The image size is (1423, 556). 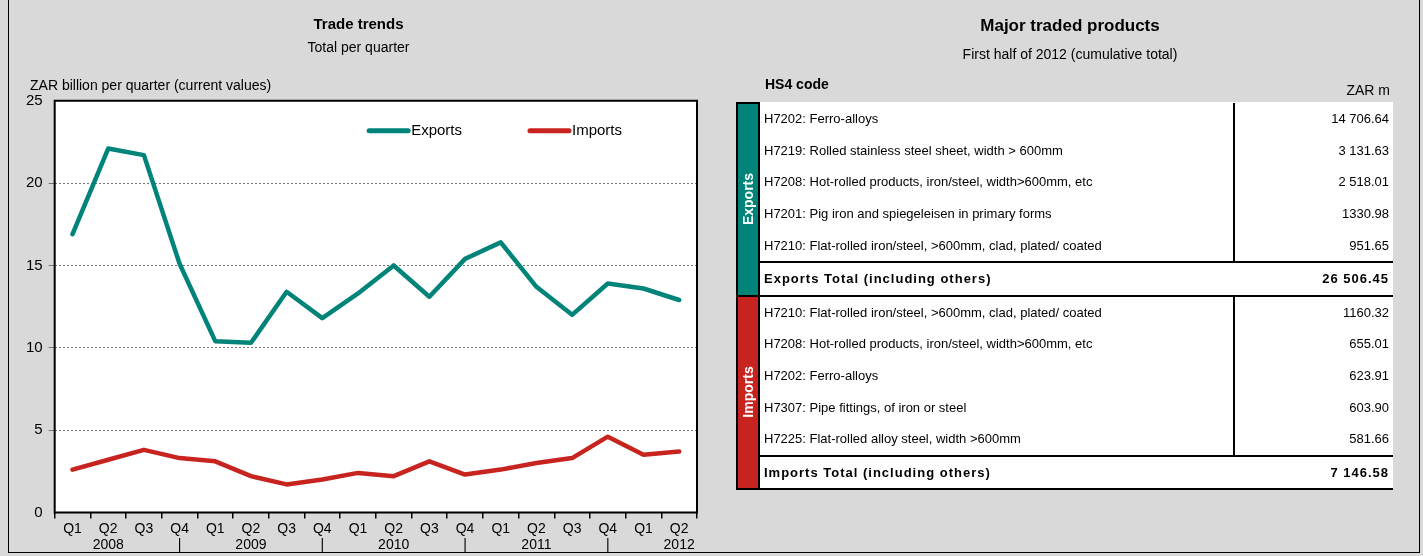 I want to click on data-label: 623.91, so click(x=1313, y=375).